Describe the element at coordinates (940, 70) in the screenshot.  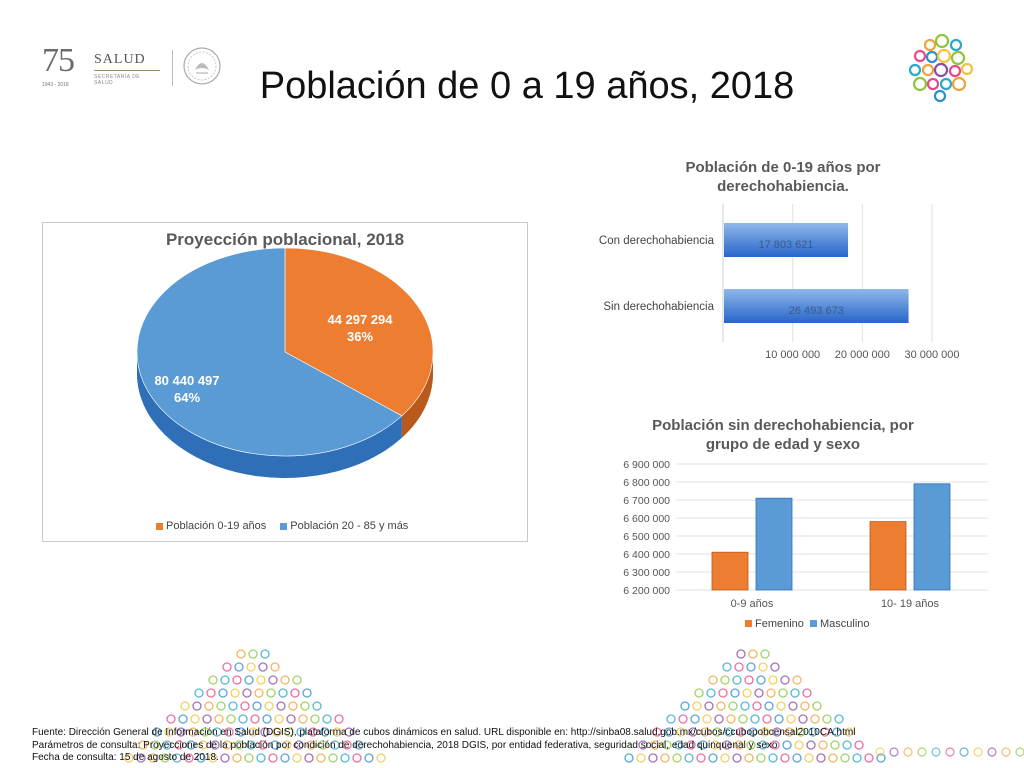
I see `colorful-rings-logo-icon` at that location.